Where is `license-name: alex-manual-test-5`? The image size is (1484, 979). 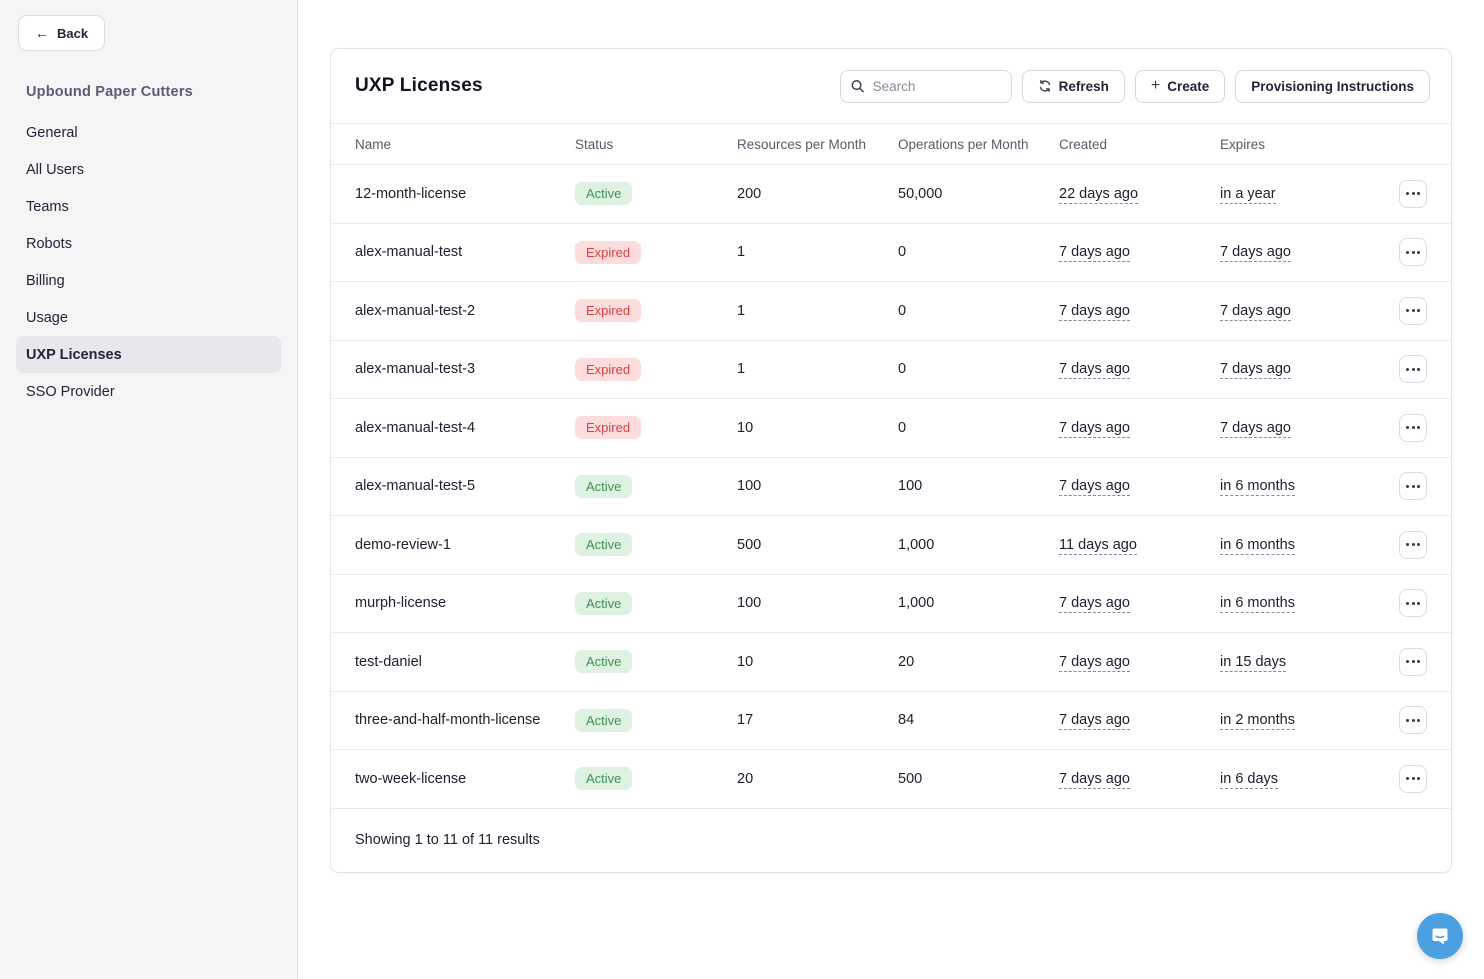 license-name: alex-manual-test-5 is located at coordinates (415, 486).